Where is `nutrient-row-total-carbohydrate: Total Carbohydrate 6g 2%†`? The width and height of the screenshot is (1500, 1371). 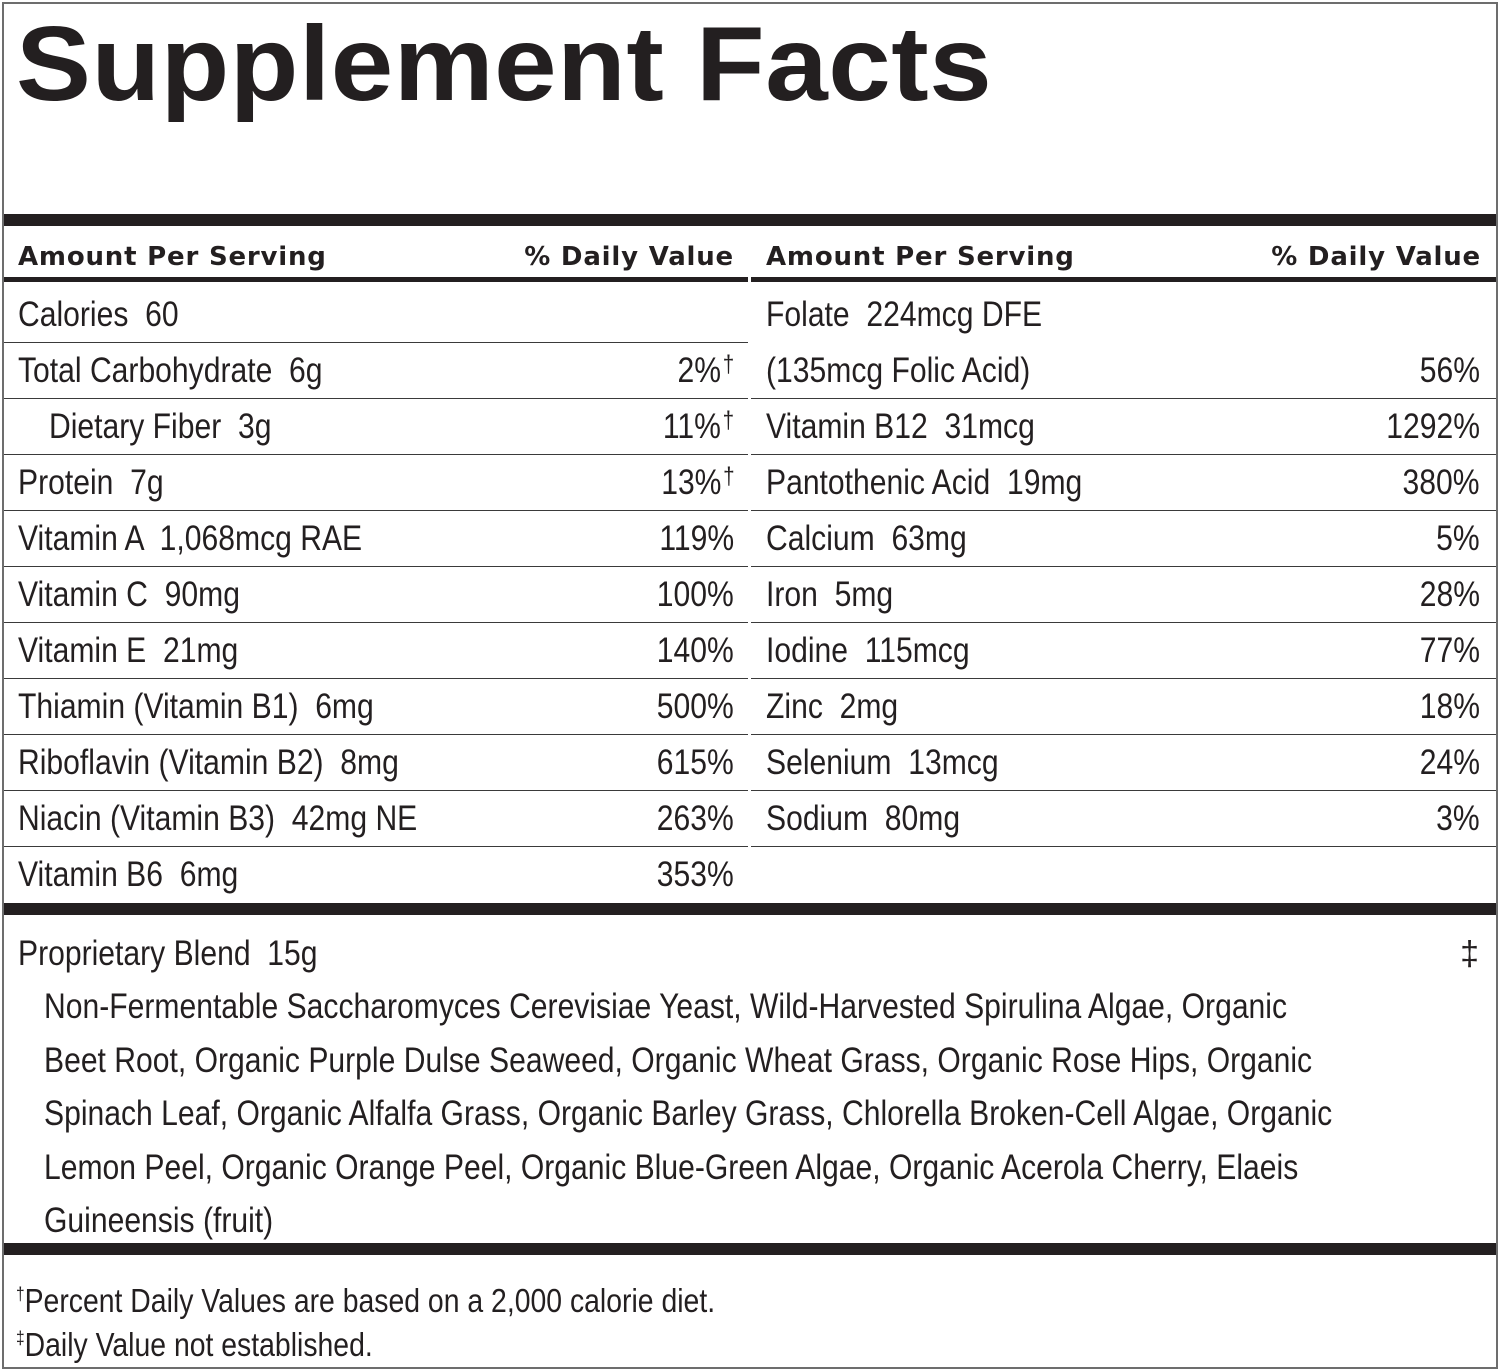
nutrient-row-total-carbohydrate: Total Carbohydrate 6g 2%† is located at coordinates (376, 371).